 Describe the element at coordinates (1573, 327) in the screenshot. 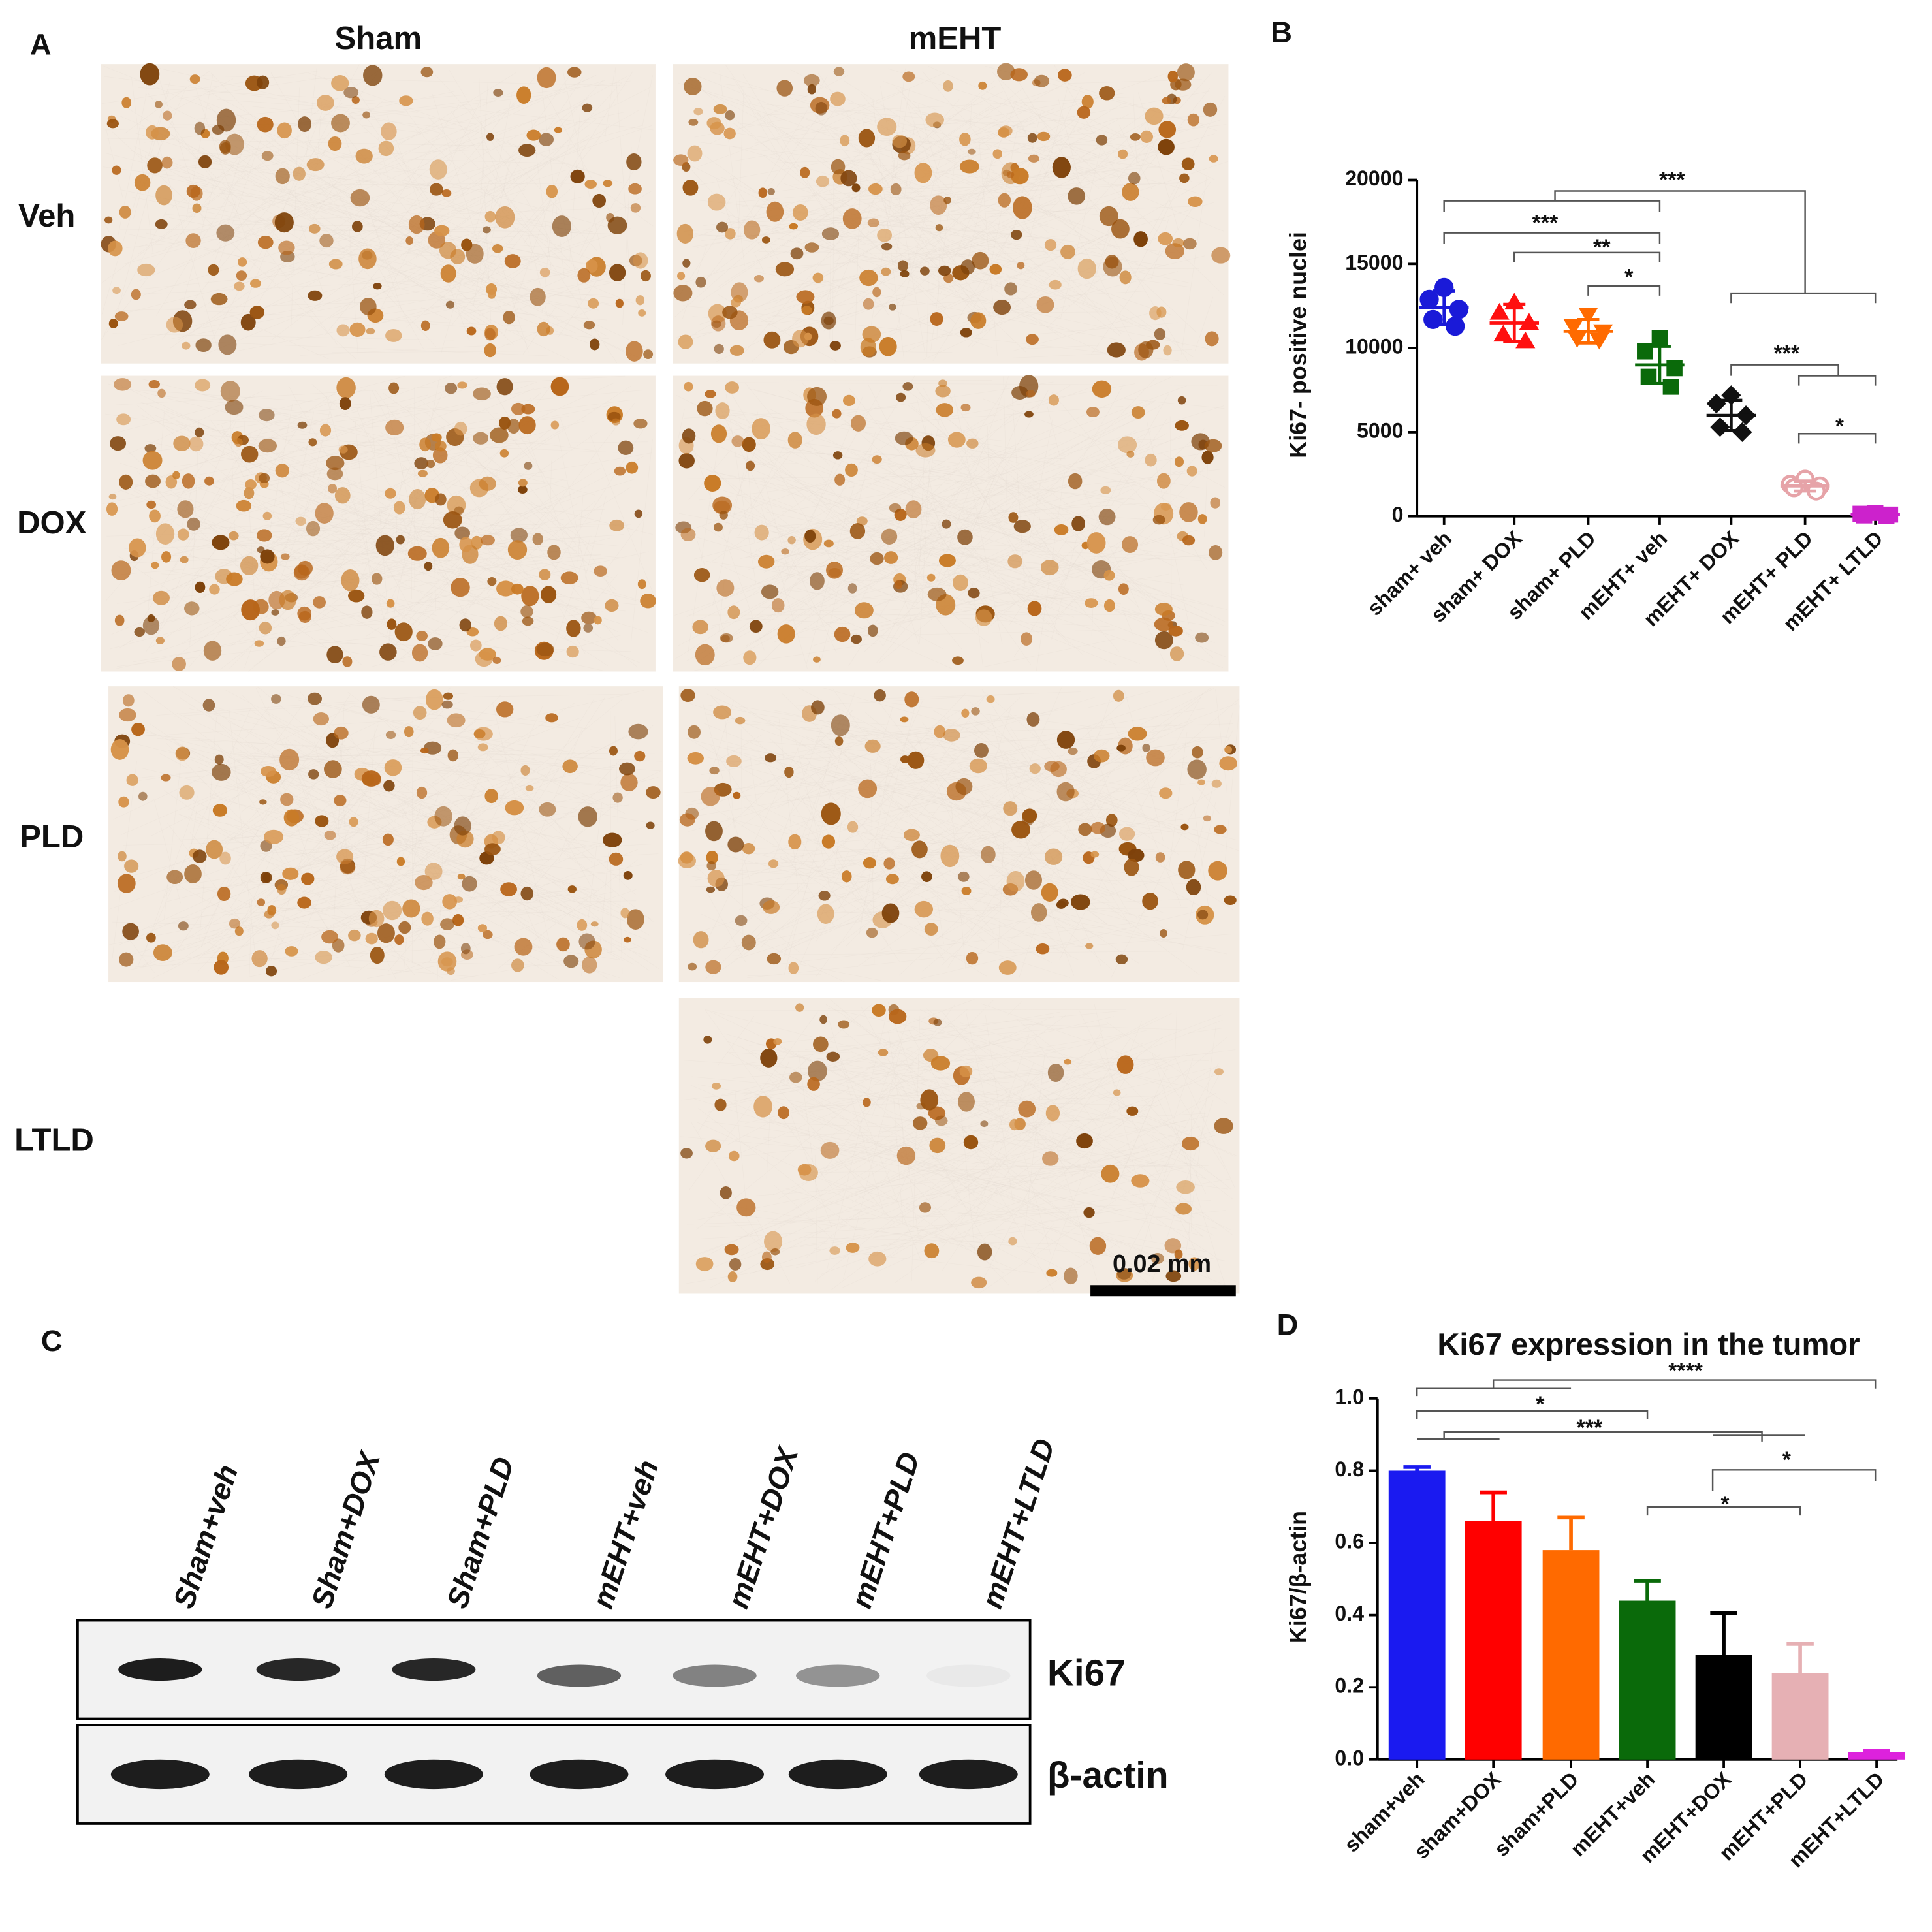

I see `data-point` at that location.